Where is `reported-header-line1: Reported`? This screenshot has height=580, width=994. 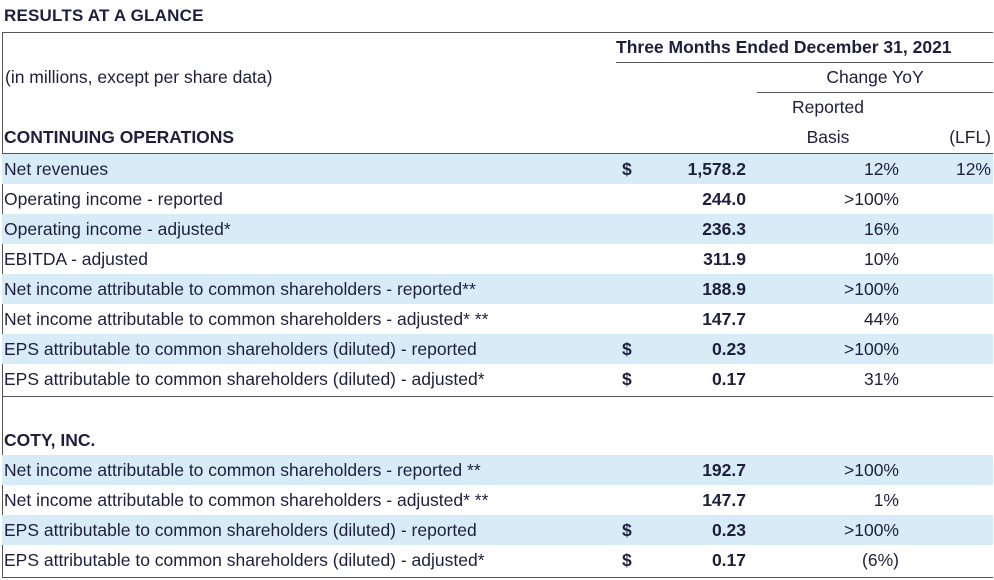 reported-header-line1: Reported is located at coordinates (828, 107).